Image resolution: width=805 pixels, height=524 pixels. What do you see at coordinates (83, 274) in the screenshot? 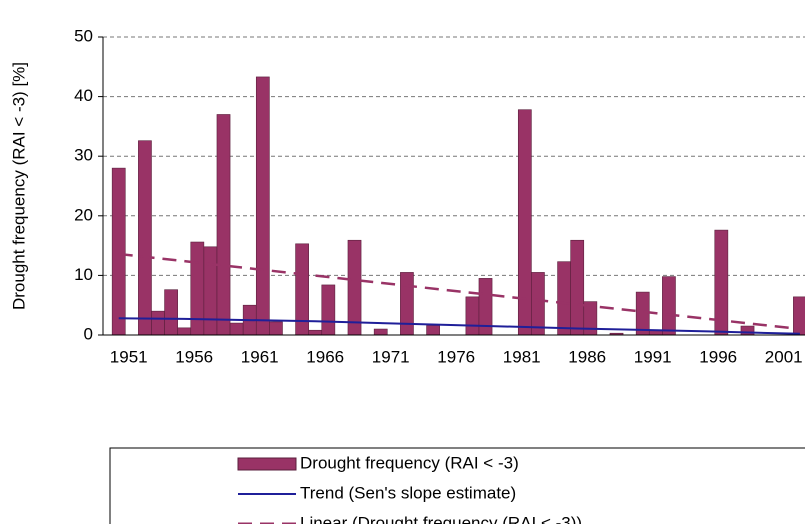
I see `y-tick-label: 10` at bounding box center [83, 274].